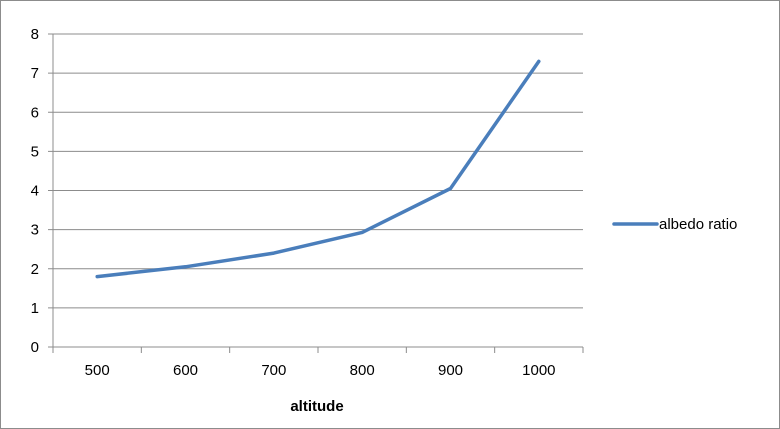  Describe the element at coordinates (35, 347) in the screenshot. I see `y-tick-label-0: 0` at that location.